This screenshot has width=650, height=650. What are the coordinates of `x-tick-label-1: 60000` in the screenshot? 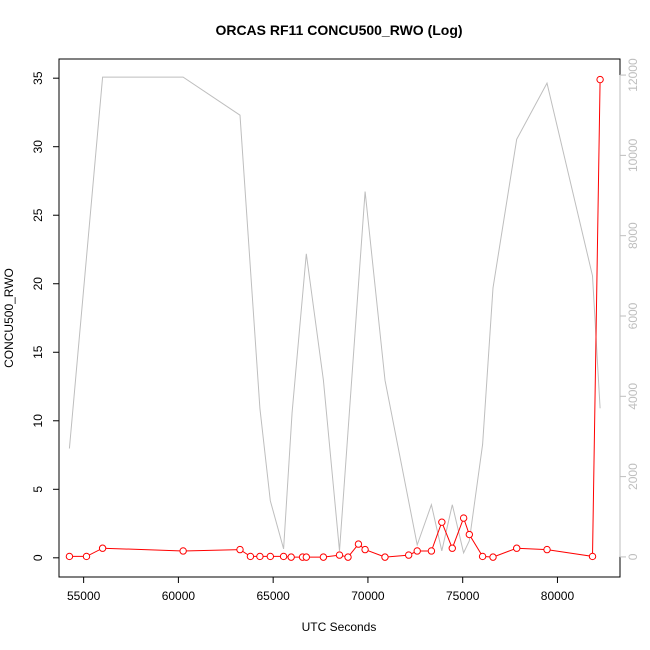 It's located at (179, 596).